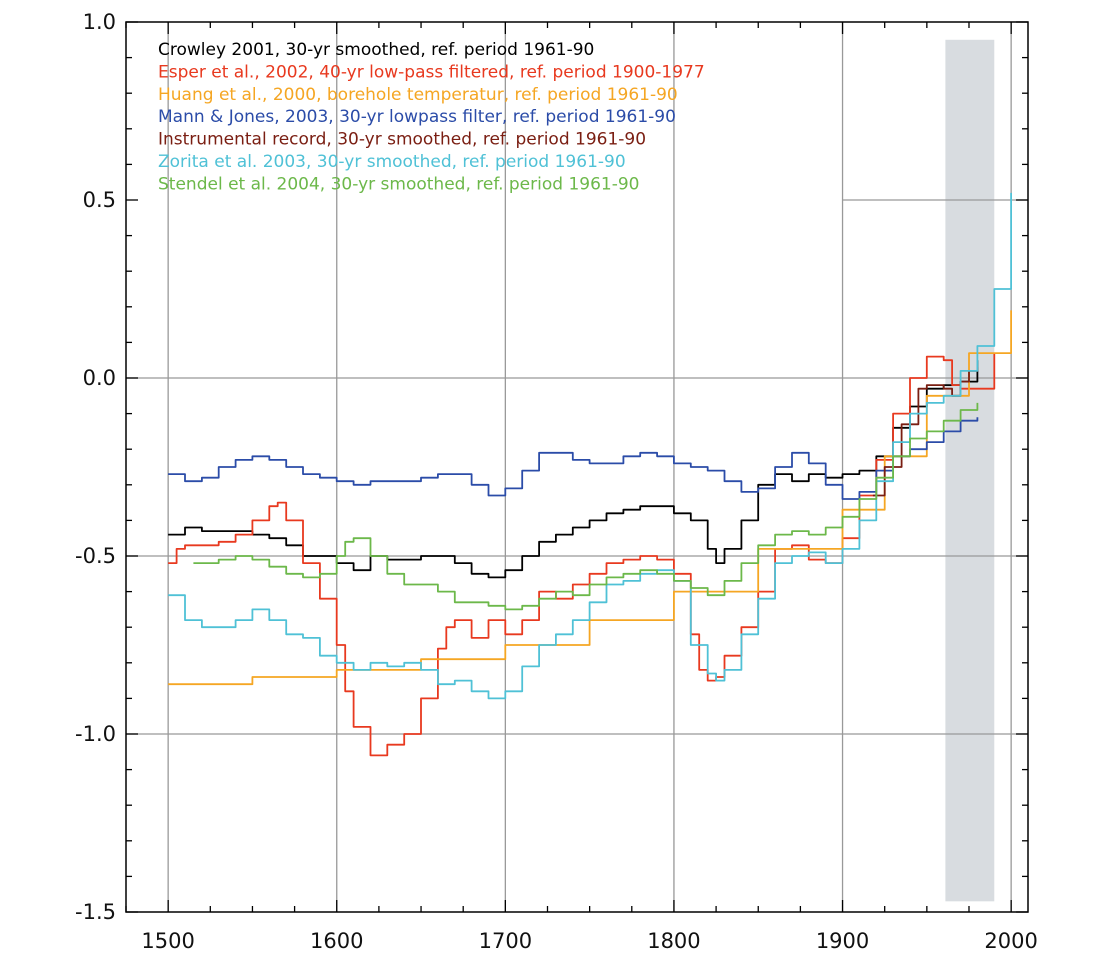 The height and width of the screenshot is (960, 1100). What do you see at coordinates (99, 200) in the screenshot?
I see `y-tick-label: 0.5` at bounding box center [99, 200].